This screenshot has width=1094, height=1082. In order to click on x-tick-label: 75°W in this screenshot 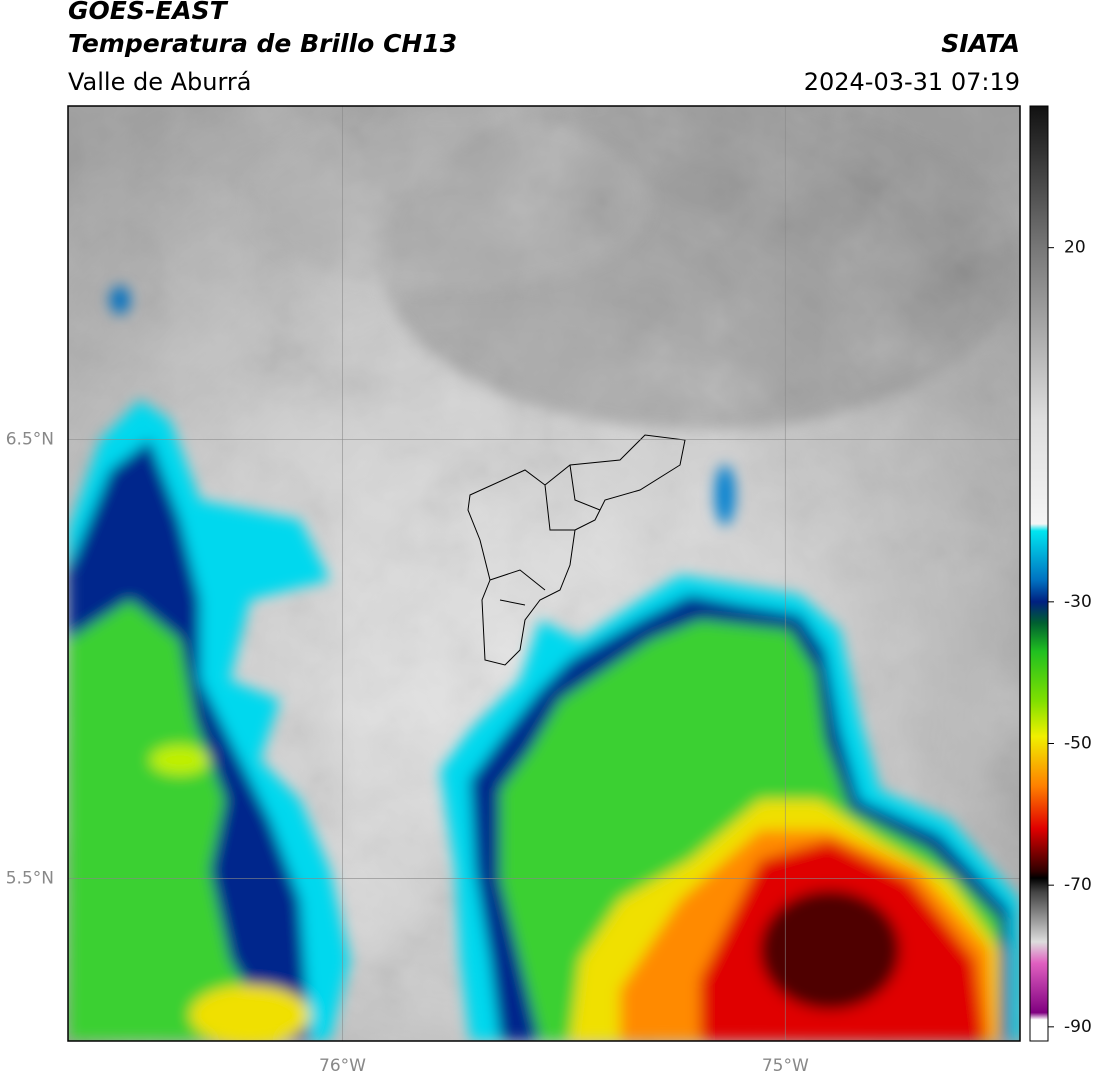, I will do `click(785, 1066)`.